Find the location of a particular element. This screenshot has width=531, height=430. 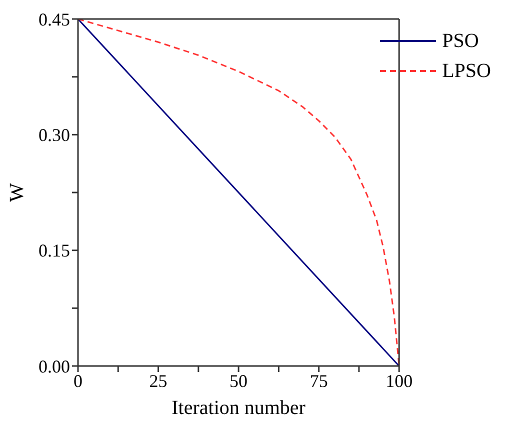

x-tick-label: 0 is located at coordinates (78, 380).